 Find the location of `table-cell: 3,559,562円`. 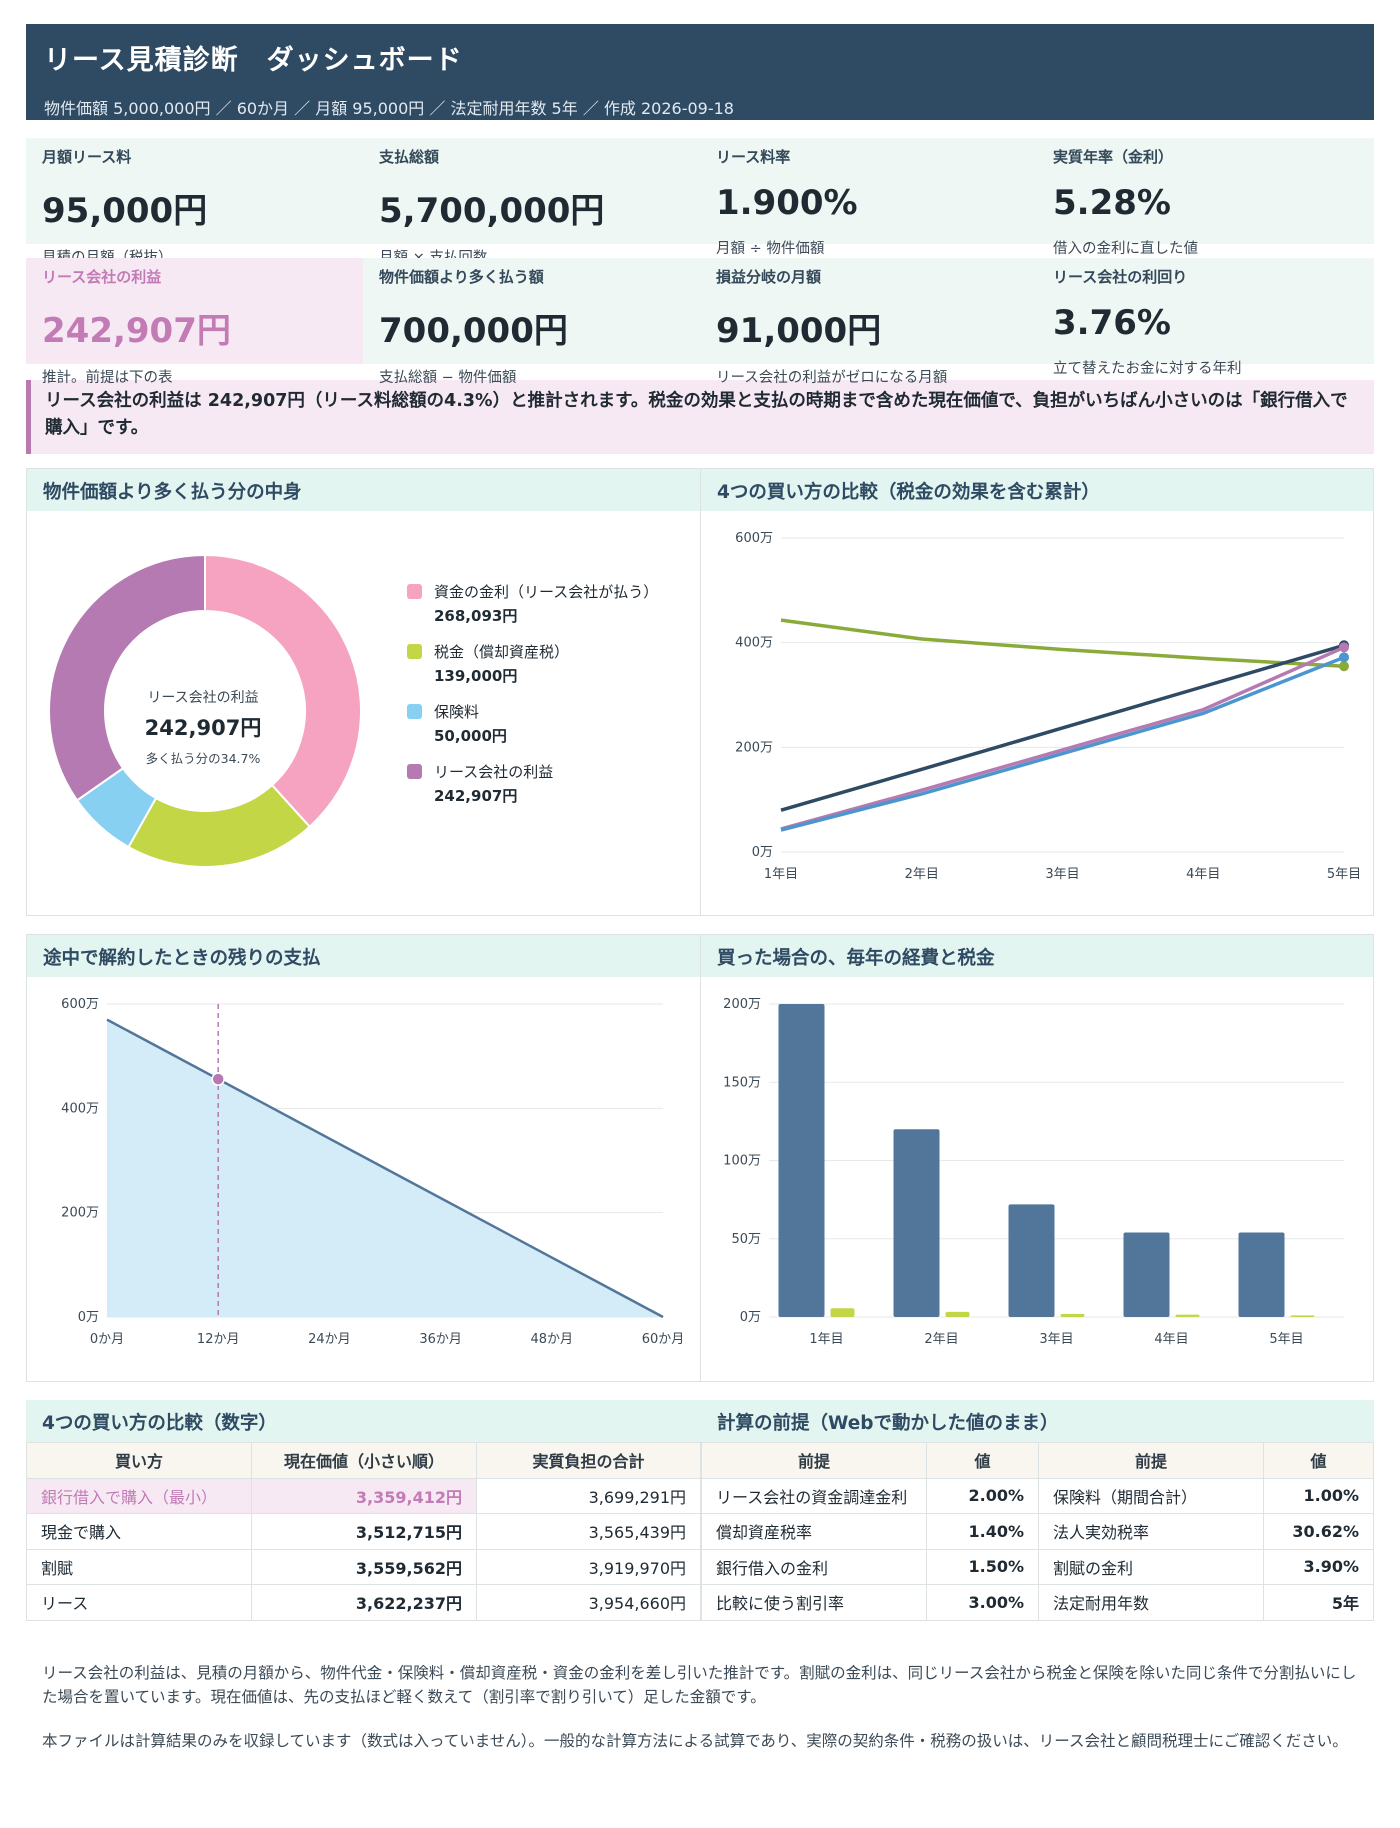

table-cell: 3,559,562円 is located at coordinates (364, 1566).